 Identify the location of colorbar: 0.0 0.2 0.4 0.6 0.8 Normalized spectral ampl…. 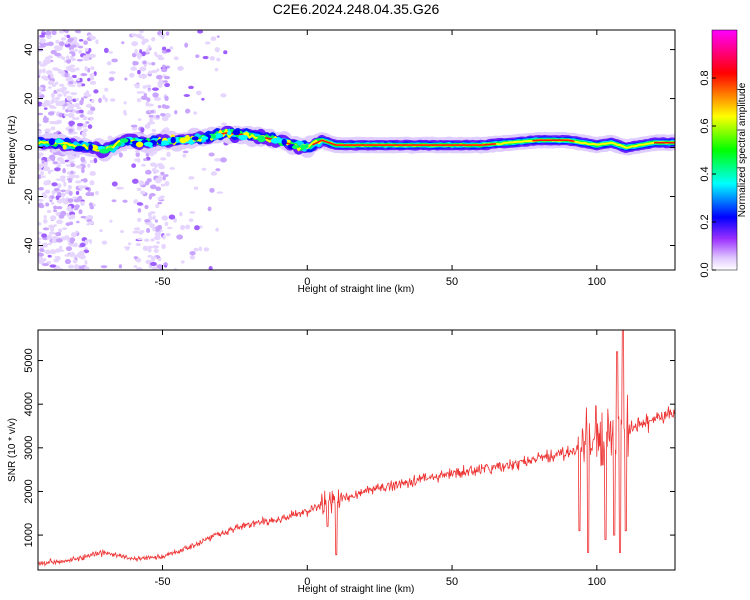
(723, 153).